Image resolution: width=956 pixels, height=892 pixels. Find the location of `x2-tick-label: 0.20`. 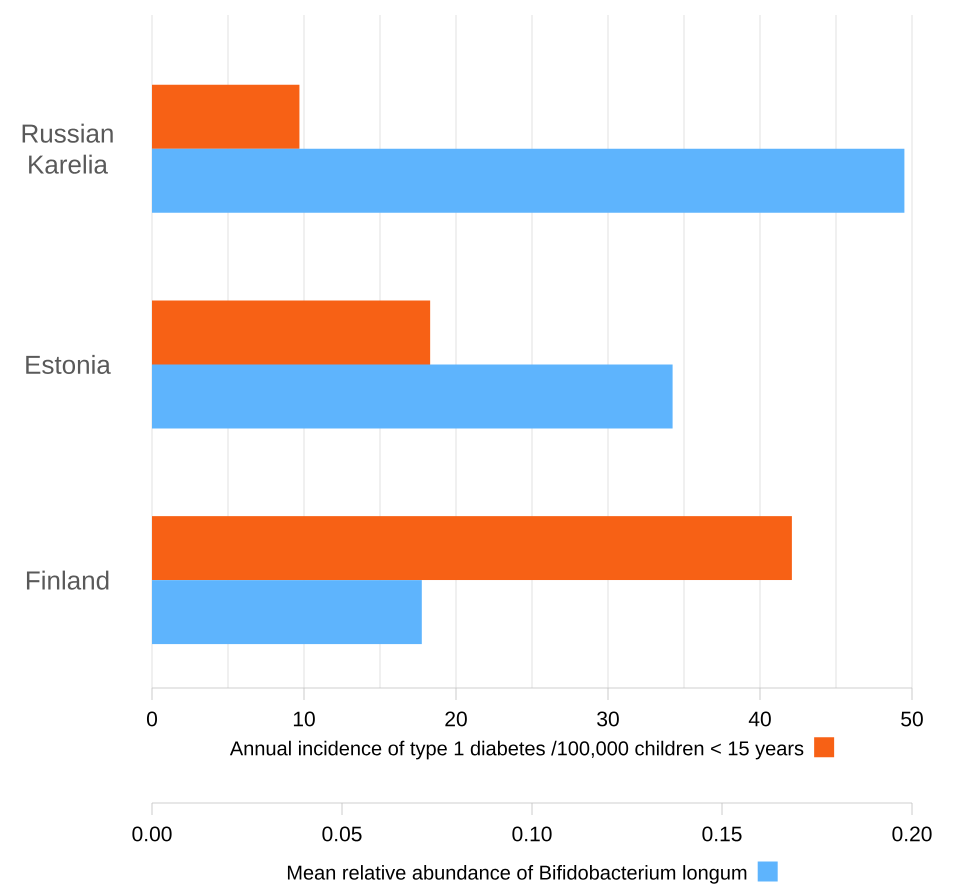

x2-tick-label: 0.20 is located at coordinates (912, 834).